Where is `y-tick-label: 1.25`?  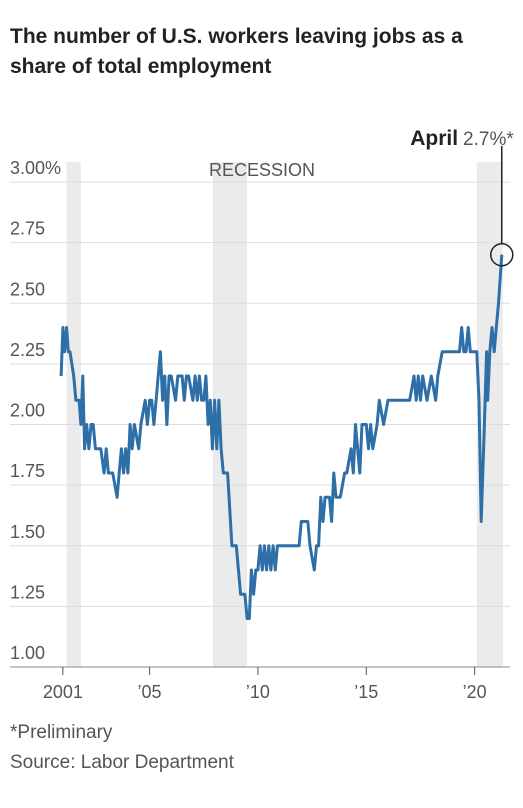
y-tick-label: 1.25 is located at coordinates (27, 592).